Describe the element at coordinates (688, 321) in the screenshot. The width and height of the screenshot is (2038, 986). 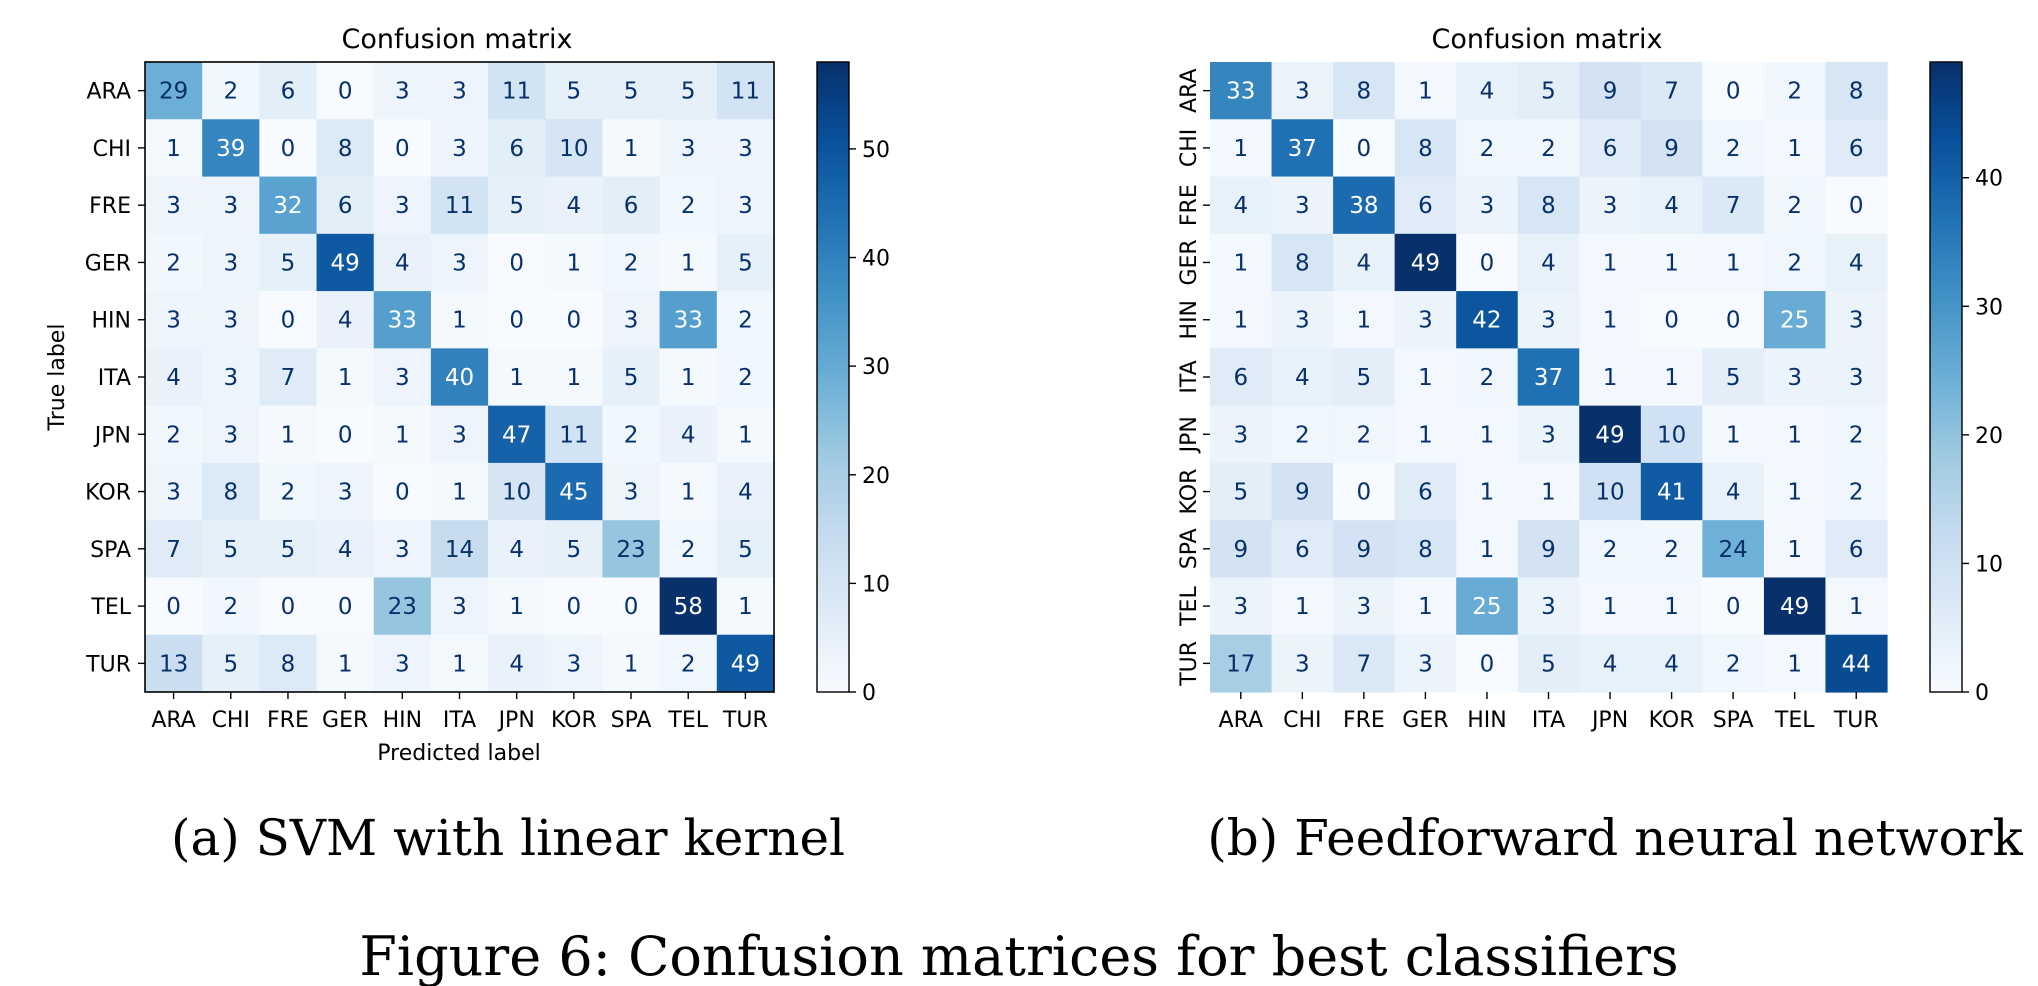
I see `cell-value-label: 33` at that location.